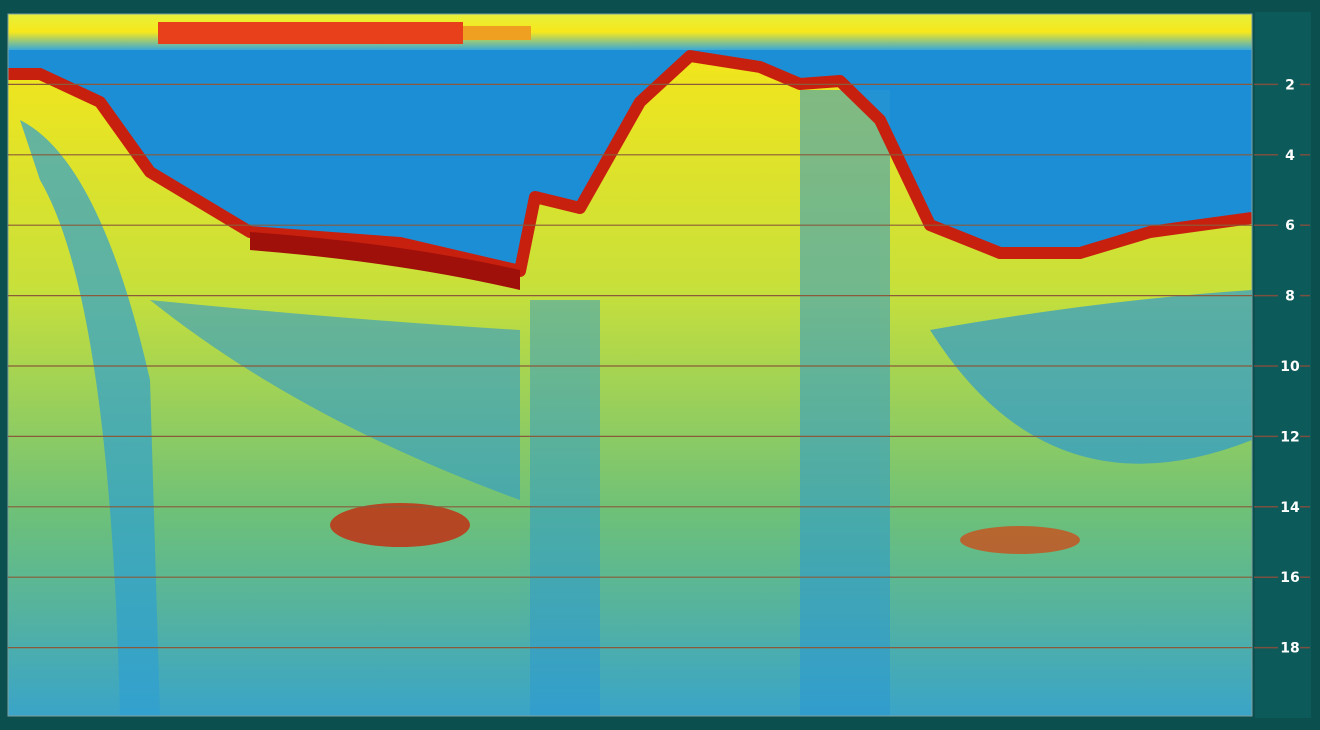  What do you see at coordinates (1290, 156) in the screenshot?
I see `y-tick-label: 4` at bounding box center [1290, 156].